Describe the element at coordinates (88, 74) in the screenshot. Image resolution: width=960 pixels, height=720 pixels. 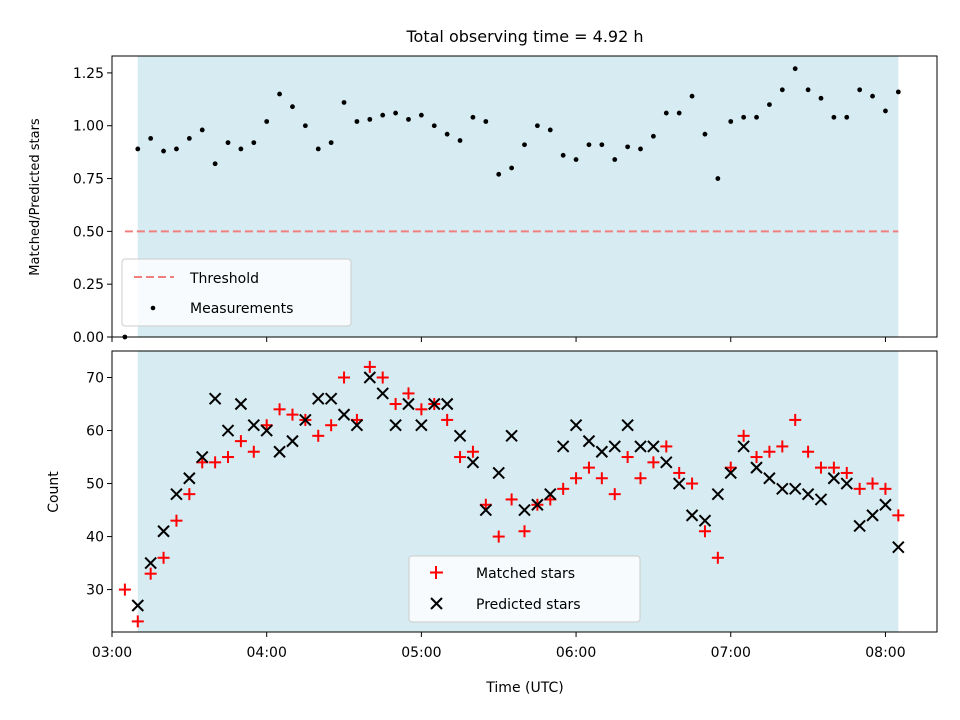
I see `y-tick-label: 1.25` at that location.